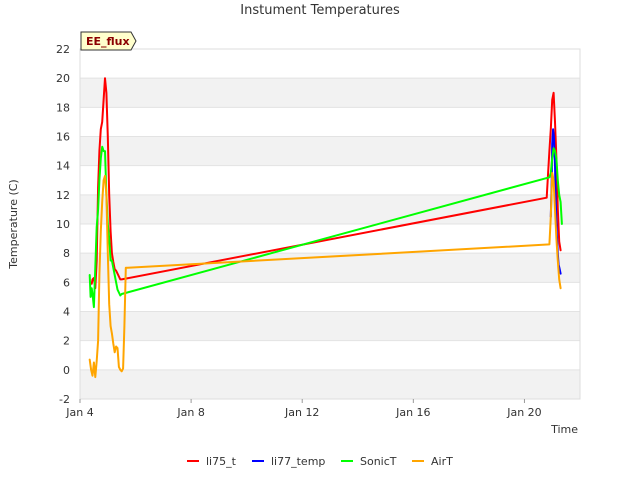  What do you see at coordinates (66, 312) in the screenshot?
I see `y-tick-label: 4` at bounding box center [66, 312].